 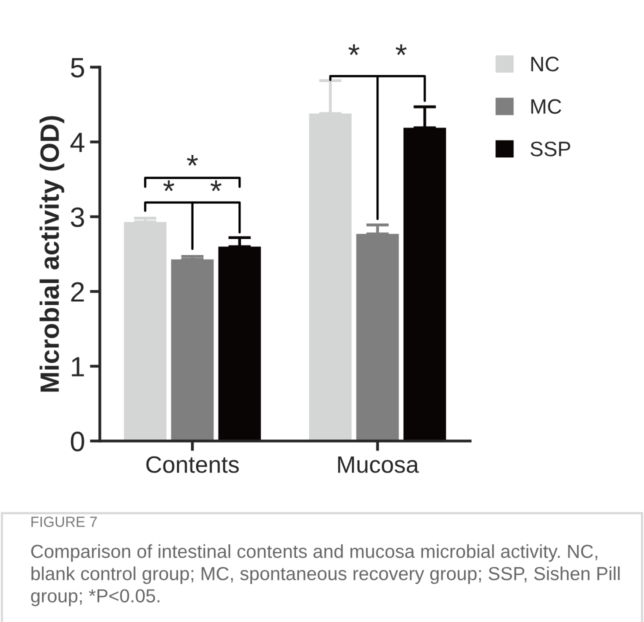 I want to click on y-tick-label: 0, so click(x=77, y=442).